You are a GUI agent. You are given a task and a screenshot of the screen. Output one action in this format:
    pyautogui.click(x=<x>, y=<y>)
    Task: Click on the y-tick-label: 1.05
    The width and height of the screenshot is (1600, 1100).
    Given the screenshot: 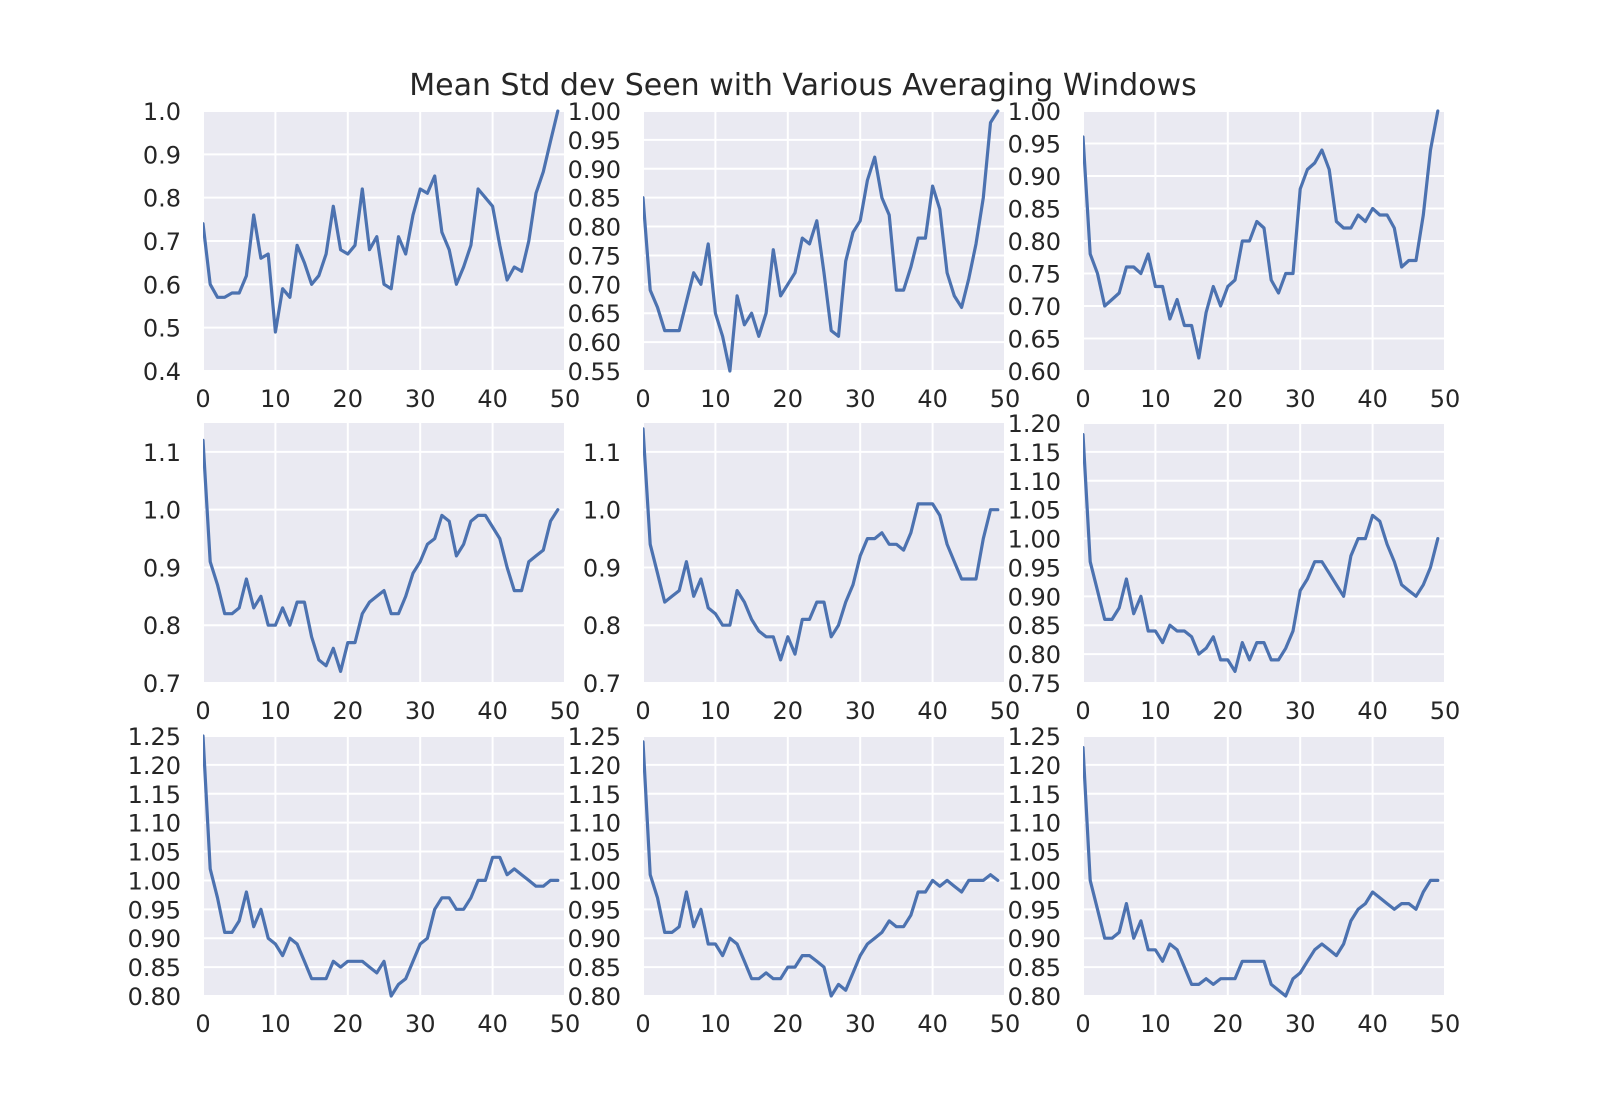 What is the action you would take?
    pyautogui.click(x=594, y=853)
    